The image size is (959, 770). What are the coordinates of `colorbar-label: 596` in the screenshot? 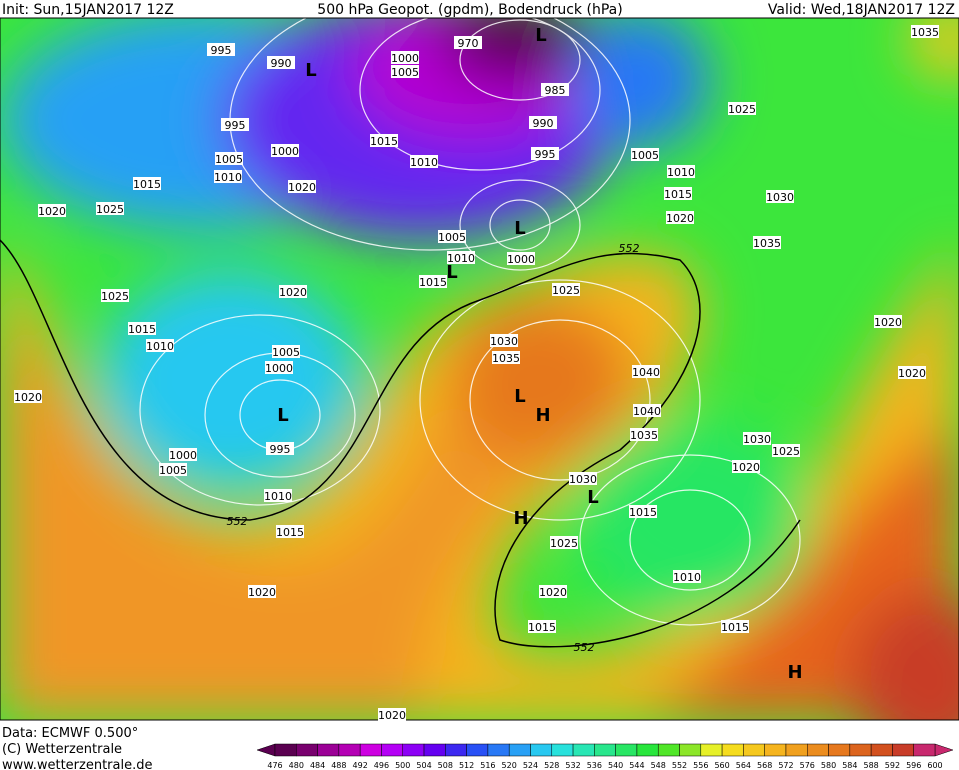 It's located at (913, 765).